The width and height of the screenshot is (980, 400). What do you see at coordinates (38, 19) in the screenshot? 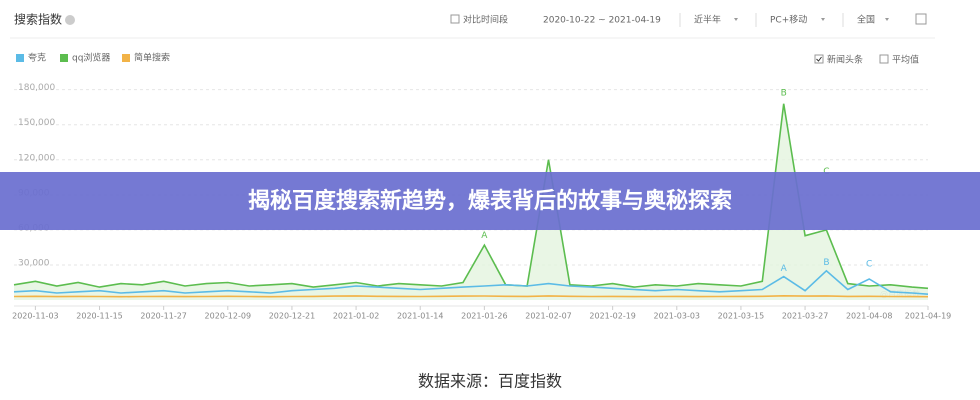
I see `panel-title: 搜索指数` at bounding box center [38, 19].